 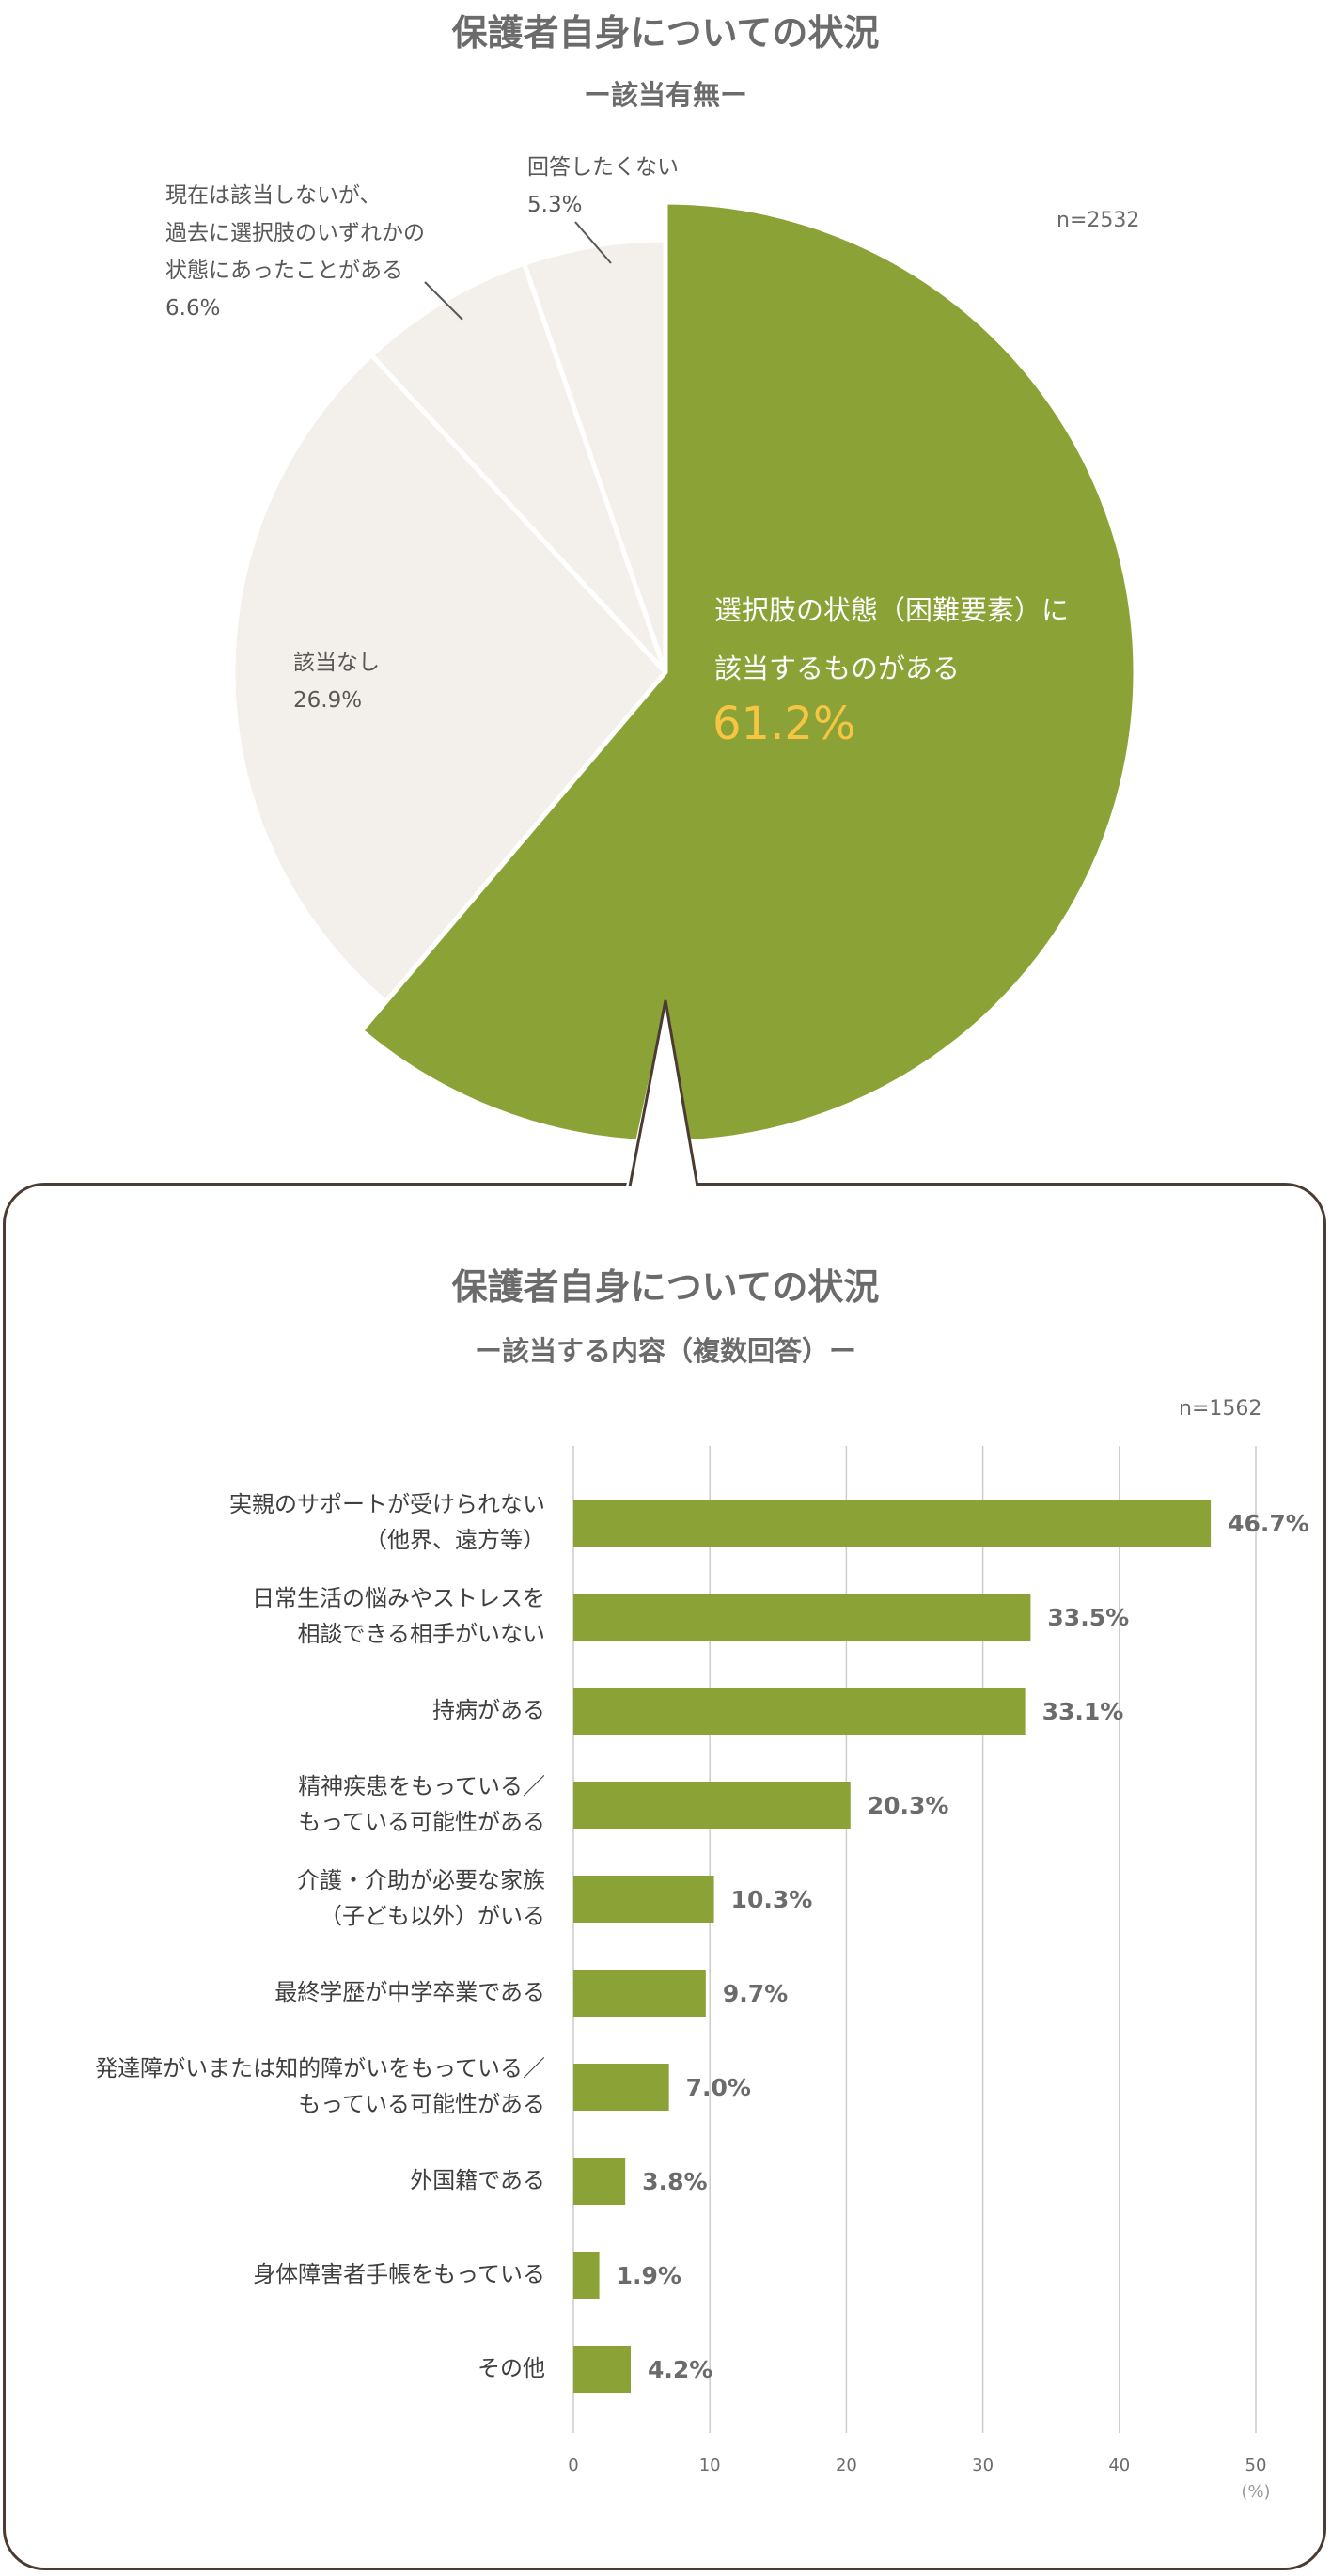 What do you see at coordinates (837, 668) in the screenshot?
I see `pie-label-applicable-line2: 該当するものがある` at bounding box center [837, 668].